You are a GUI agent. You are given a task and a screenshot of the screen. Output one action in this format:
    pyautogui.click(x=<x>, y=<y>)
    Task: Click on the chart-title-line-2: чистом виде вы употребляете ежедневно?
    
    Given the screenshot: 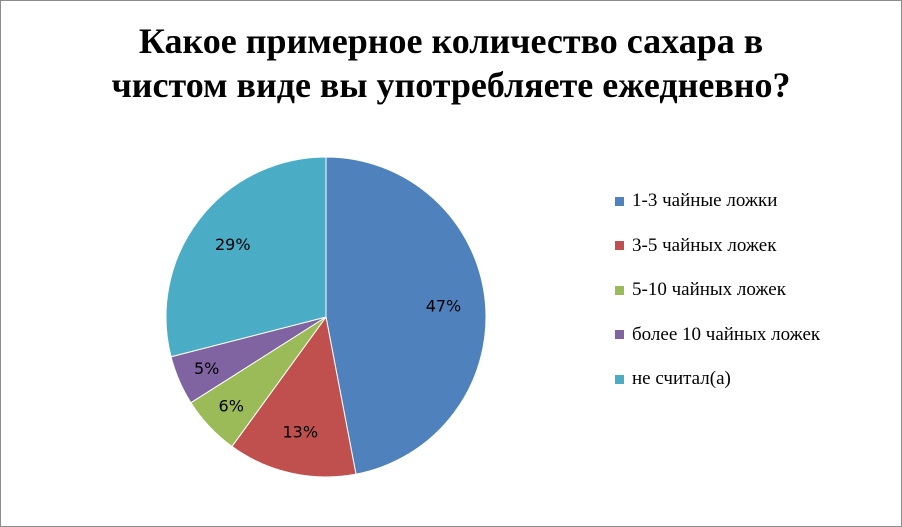 What is the action you would take?
    pyautogui.click(x=451, y=85)
    